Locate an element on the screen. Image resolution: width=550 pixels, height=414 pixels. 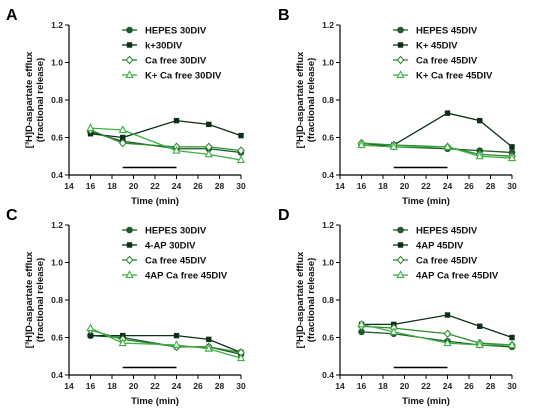
legend-label: Ca free 30DIV is located at coordinates (176, 61).